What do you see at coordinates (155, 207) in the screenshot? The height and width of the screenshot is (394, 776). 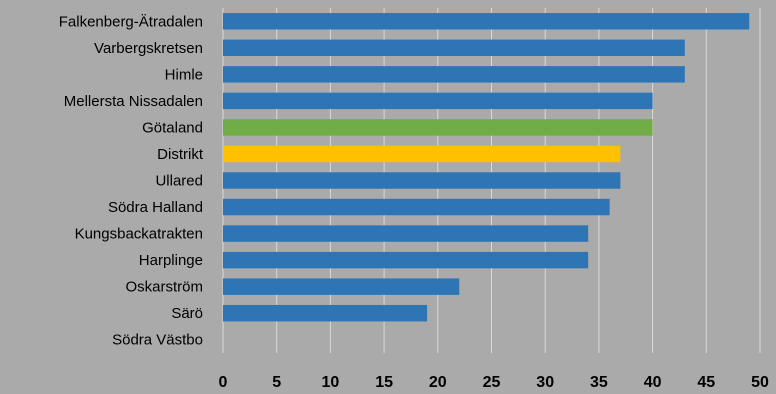 I see `category-label: Södra Halland` at bounding box center [155, 207].